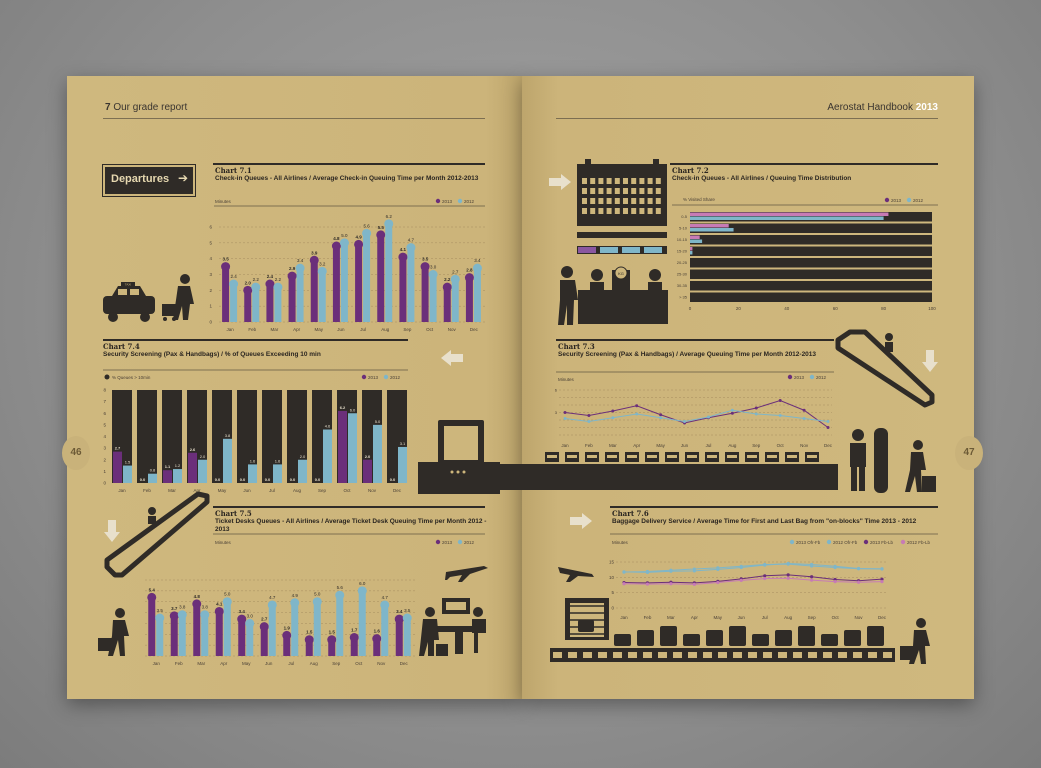 The width and height of the screenshot is (1041, 768). I want to click on x-tick-label: Aug, so click(732, 445).